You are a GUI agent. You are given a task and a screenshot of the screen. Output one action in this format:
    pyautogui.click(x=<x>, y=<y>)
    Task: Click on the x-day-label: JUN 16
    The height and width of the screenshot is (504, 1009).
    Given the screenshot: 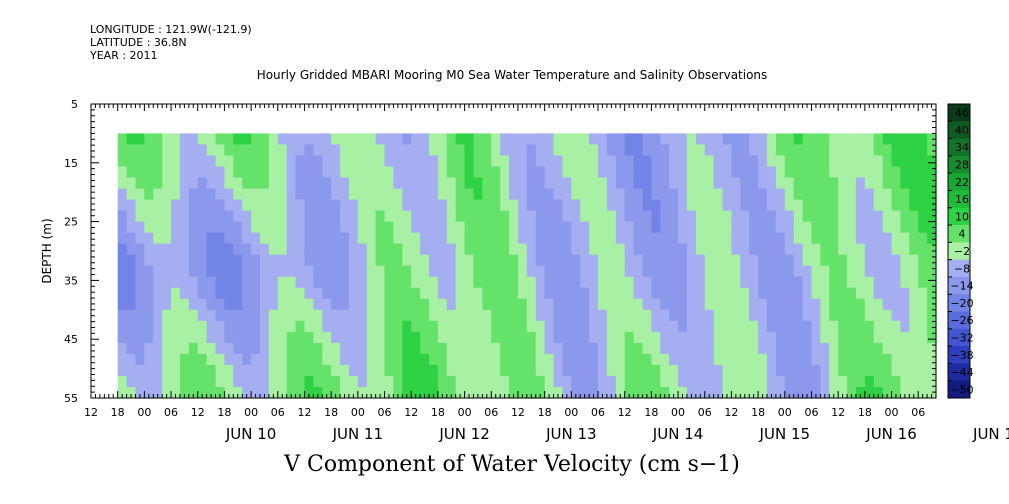 What is the action you would take?
    pyautogui.click(x=890, y=434)
    